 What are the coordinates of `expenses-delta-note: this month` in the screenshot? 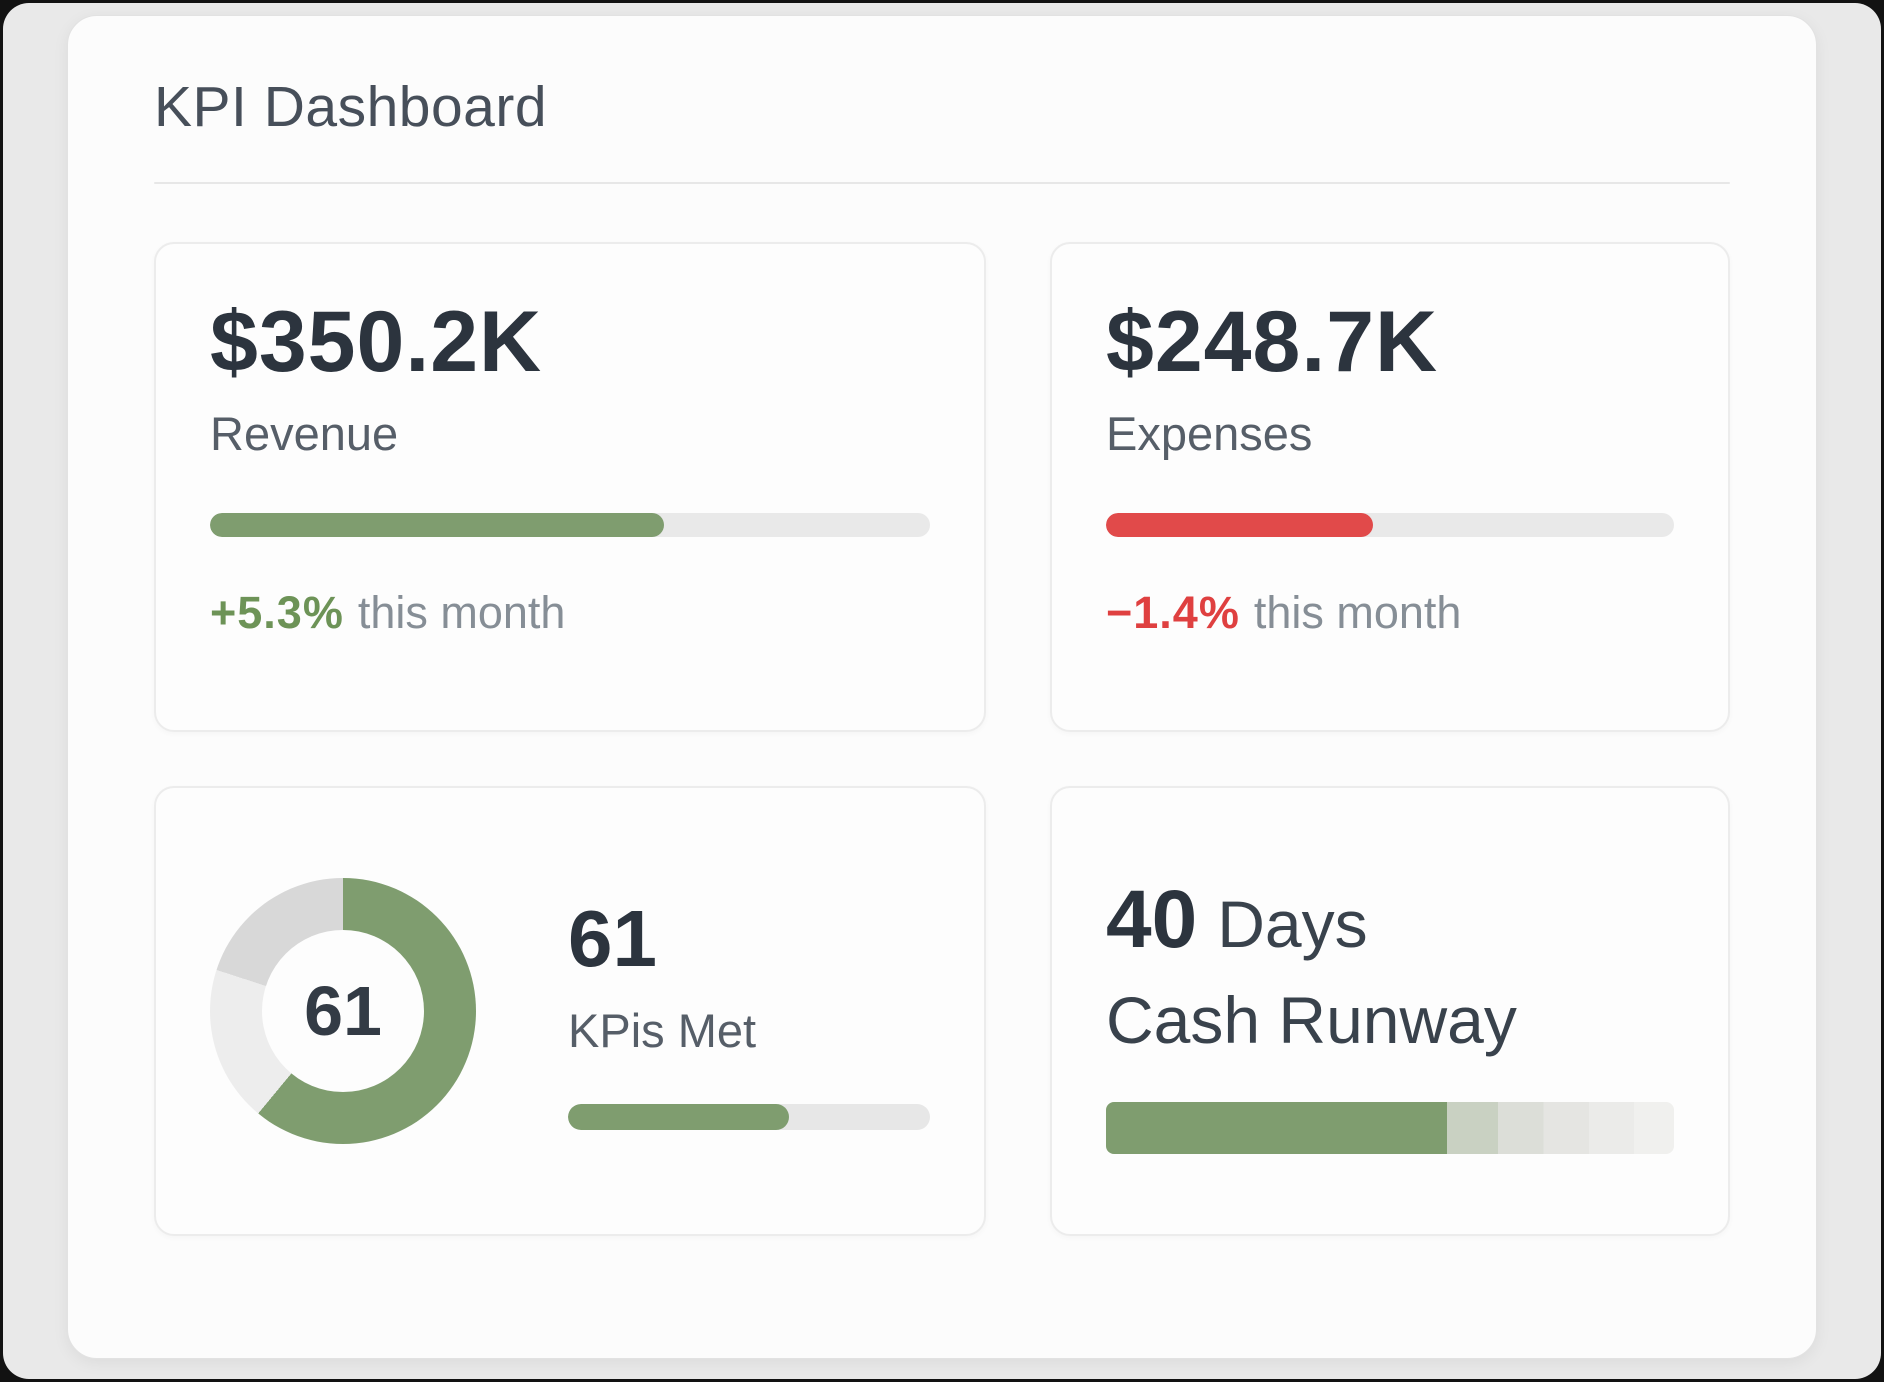 It's located at (1357, 613).